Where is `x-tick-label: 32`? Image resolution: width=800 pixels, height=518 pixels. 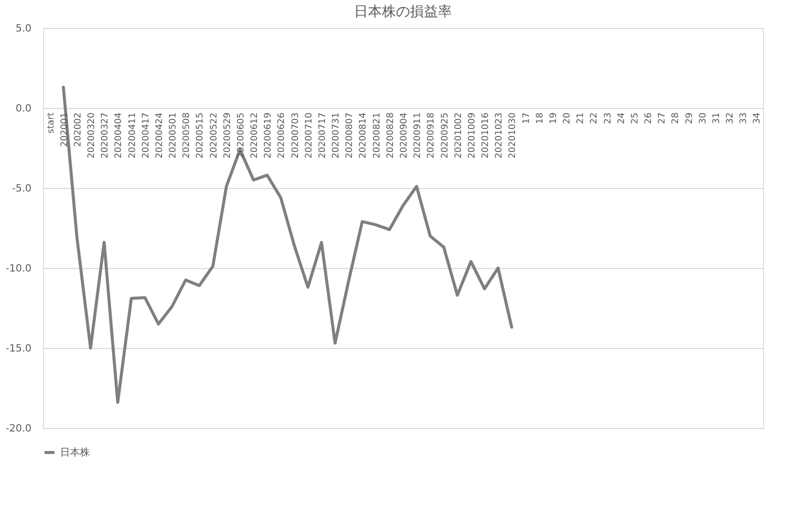 x-tick-label: 32 is located at coordinates (731, 118).